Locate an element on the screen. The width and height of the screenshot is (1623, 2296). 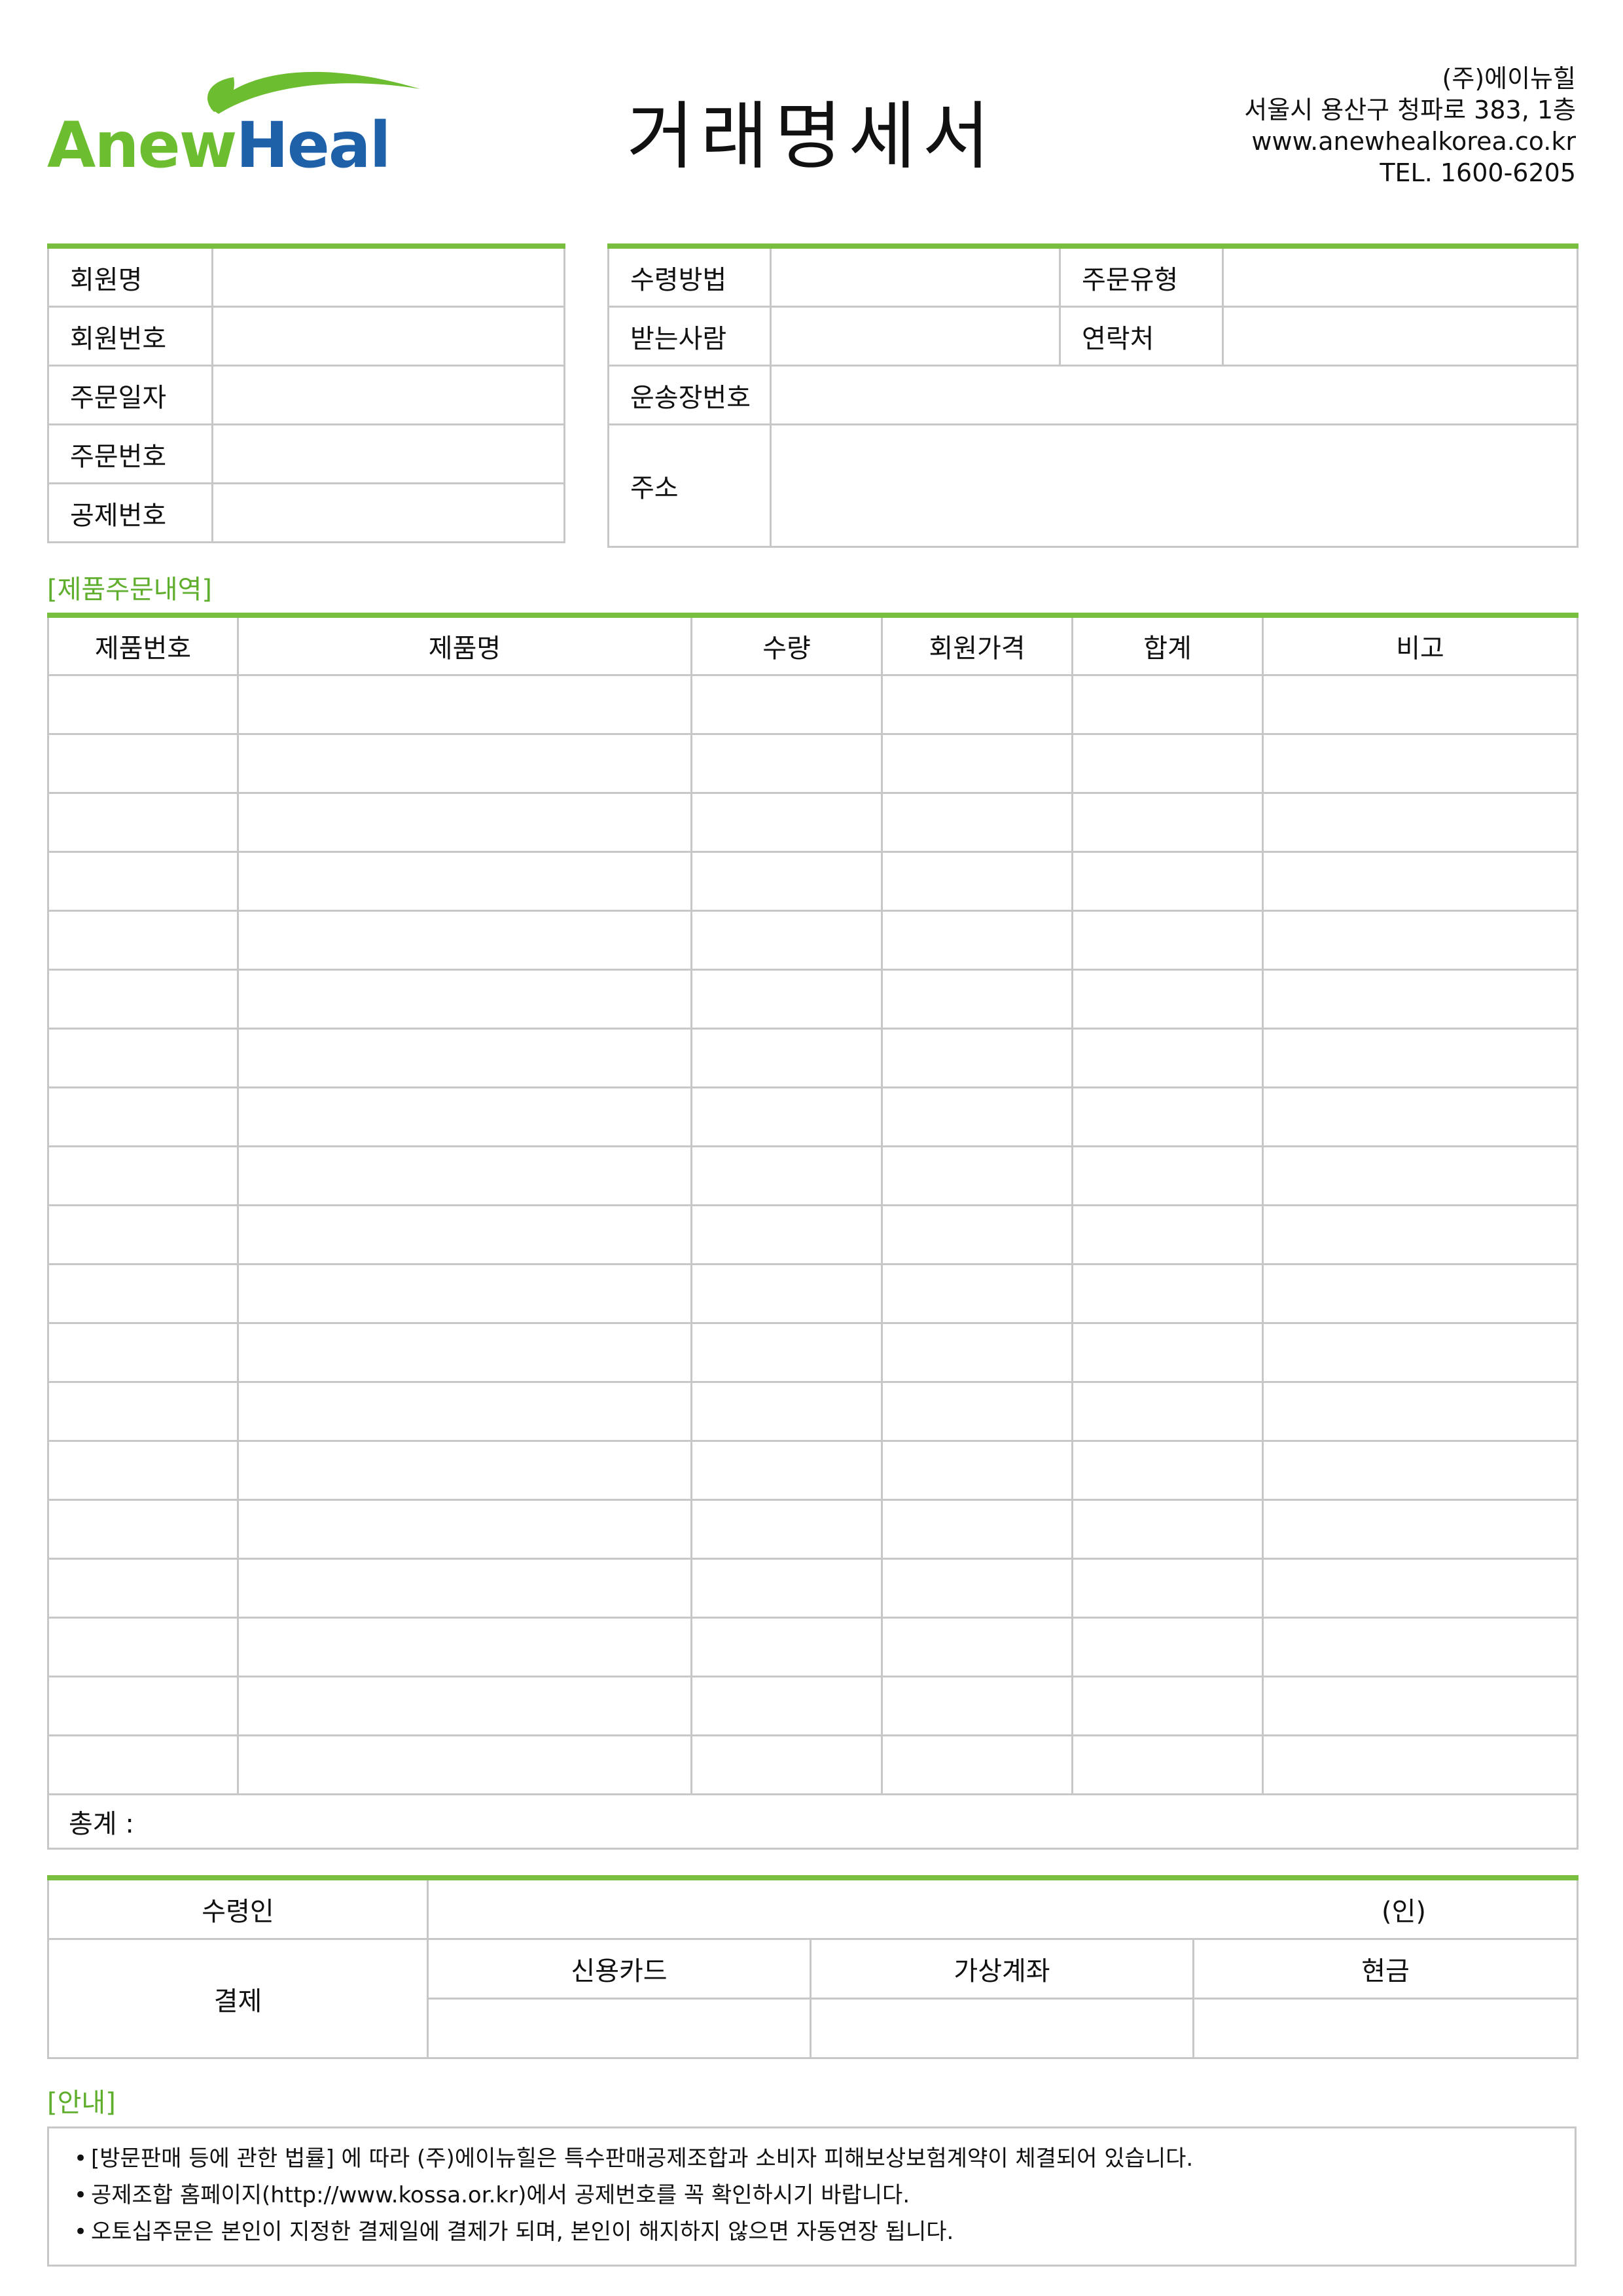
receive-method-field is located at coordinates (915, 275).